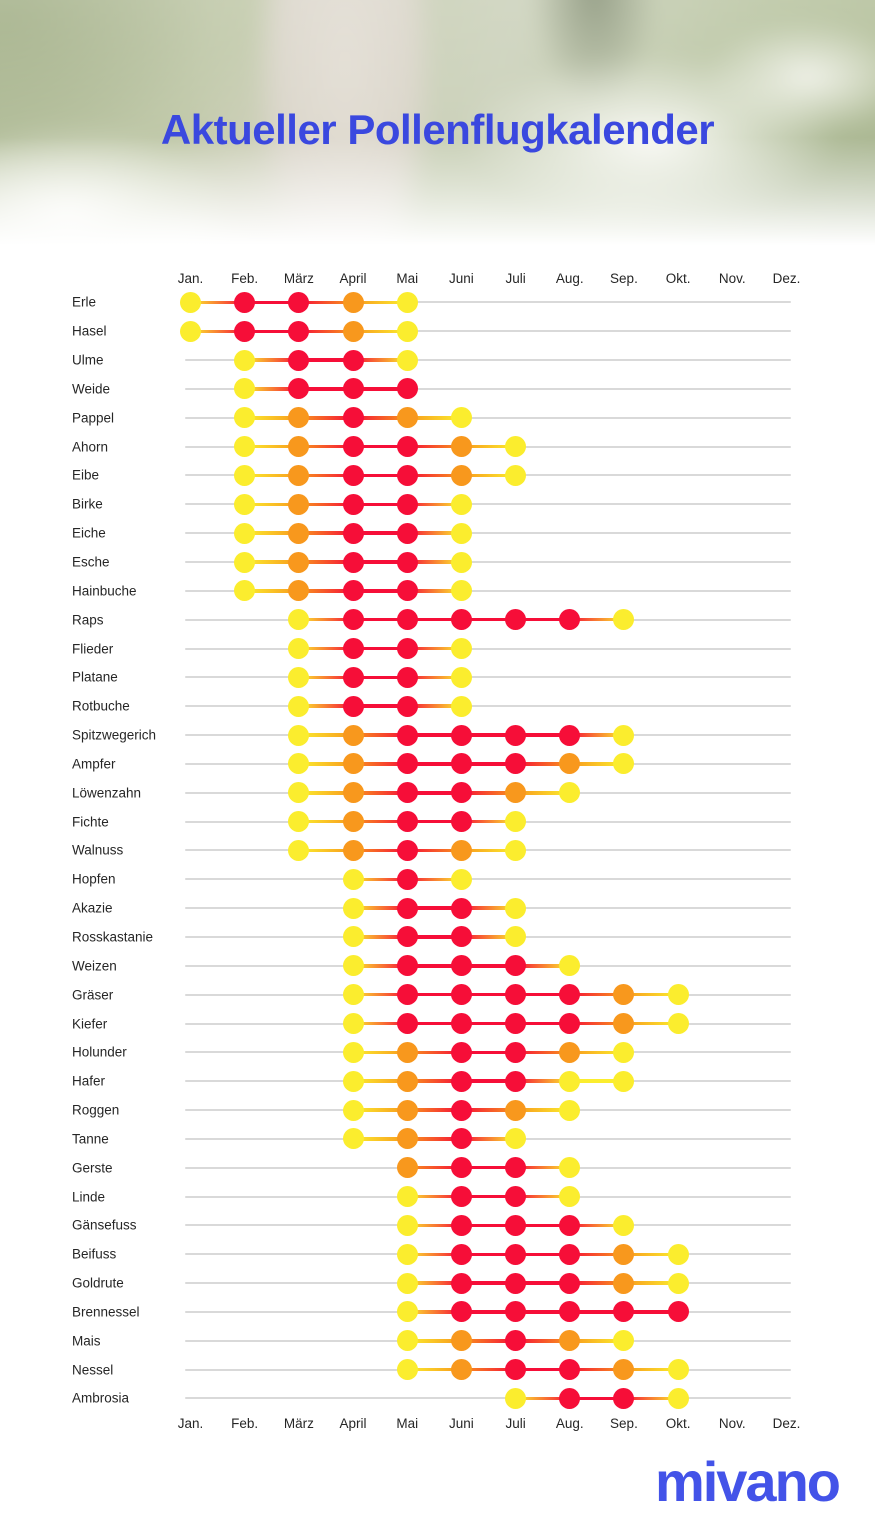 This screenshot has width=875, height=1536. Describe the element at coordinates (93, 1370) in the screenshot. I see `plant-label: Nessel` at that location.